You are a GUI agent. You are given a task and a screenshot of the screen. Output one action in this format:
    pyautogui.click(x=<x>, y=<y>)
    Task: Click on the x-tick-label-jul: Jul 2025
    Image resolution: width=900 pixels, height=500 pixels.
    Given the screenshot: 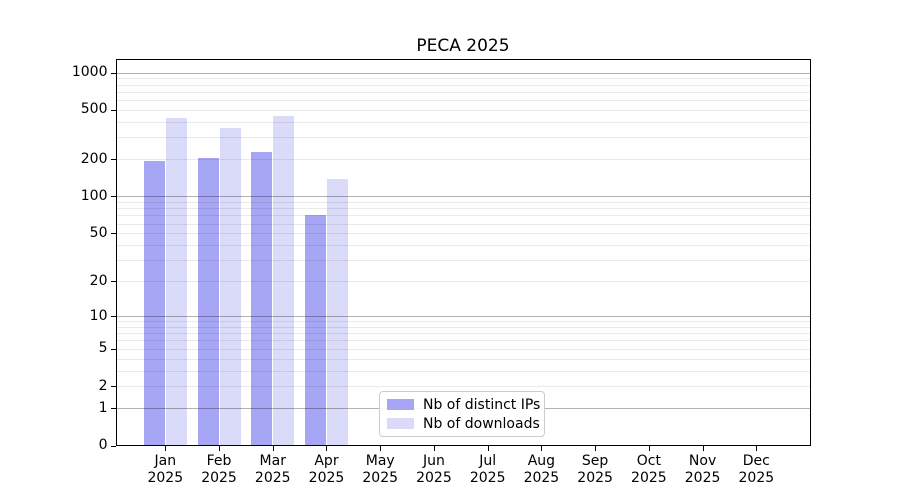 What is the action you would take?
    pyautogui.click(x=488, y=470)
    